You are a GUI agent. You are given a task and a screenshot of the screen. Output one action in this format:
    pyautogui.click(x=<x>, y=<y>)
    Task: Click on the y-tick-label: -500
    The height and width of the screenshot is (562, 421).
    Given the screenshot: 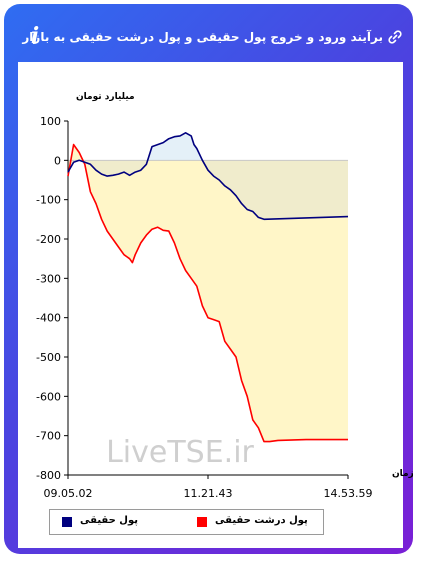 What is the action you would take?
    pyautogui.click(x=48, y=357)
    